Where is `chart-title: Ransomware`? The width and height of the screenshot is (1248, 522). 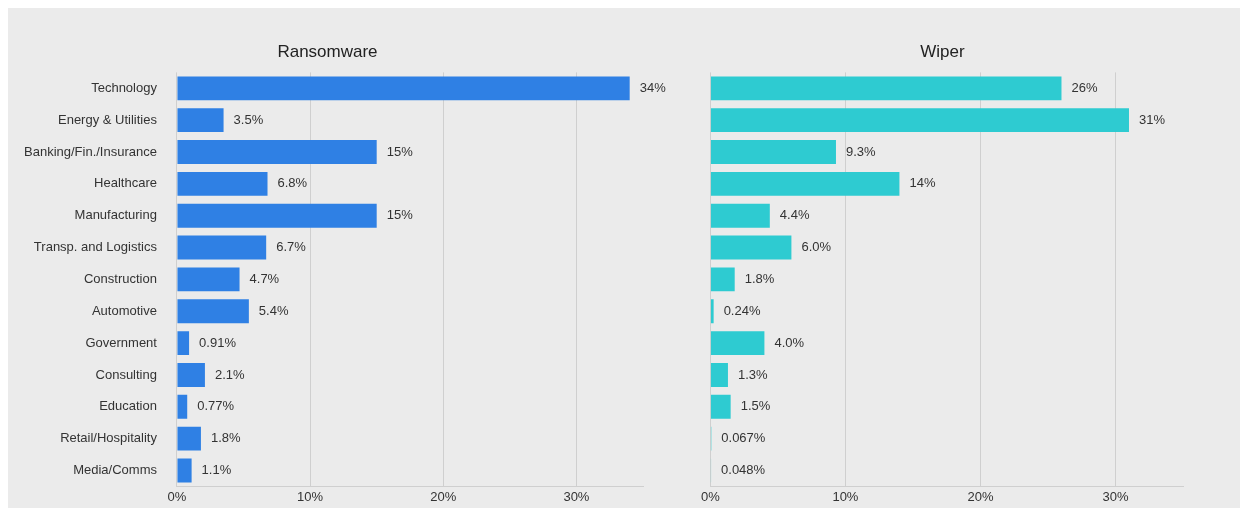
chart-title: Ransomware is located at coordinates (327, 51).